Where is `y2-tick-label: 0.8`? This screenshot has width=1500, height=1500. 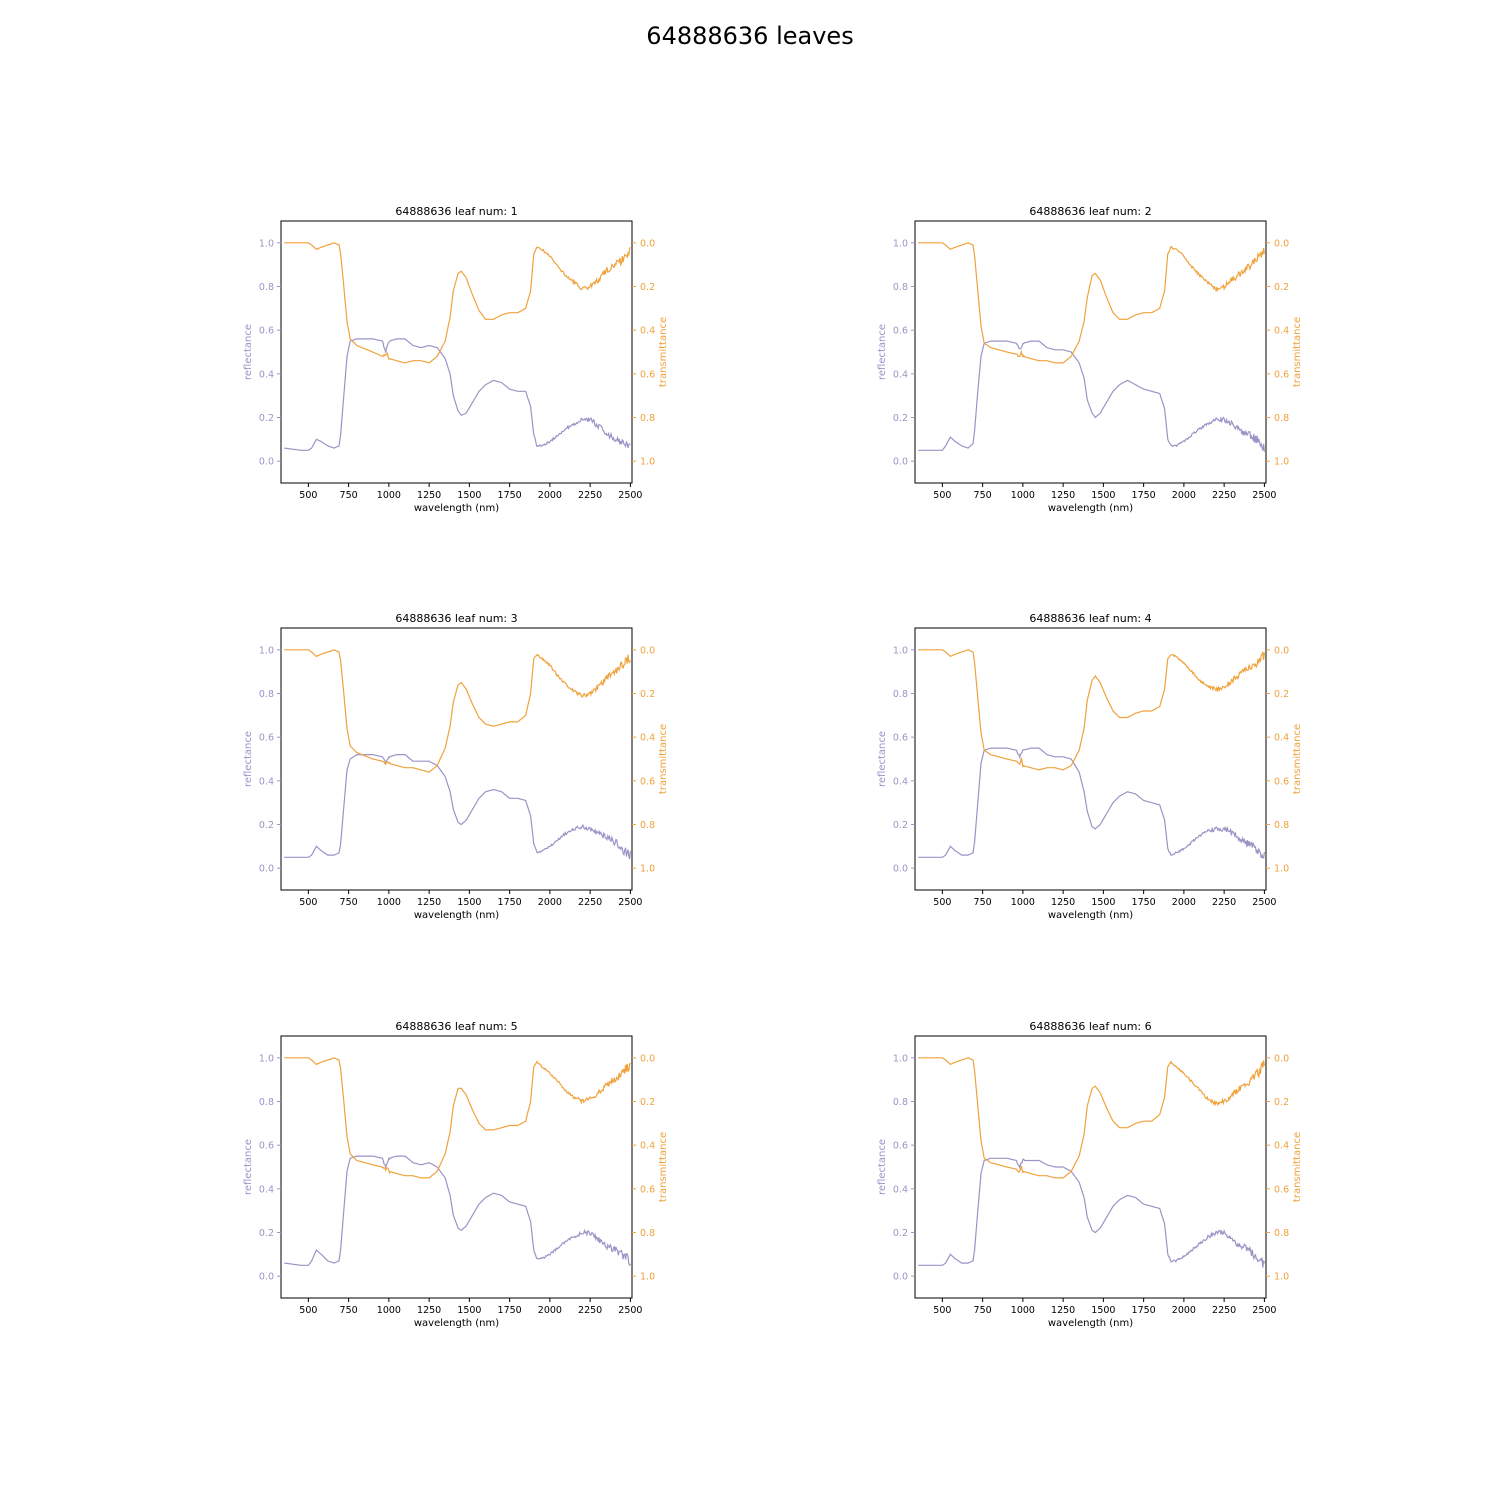 y2-tick-label: 0.8 is located at coordinates (1281, 825).